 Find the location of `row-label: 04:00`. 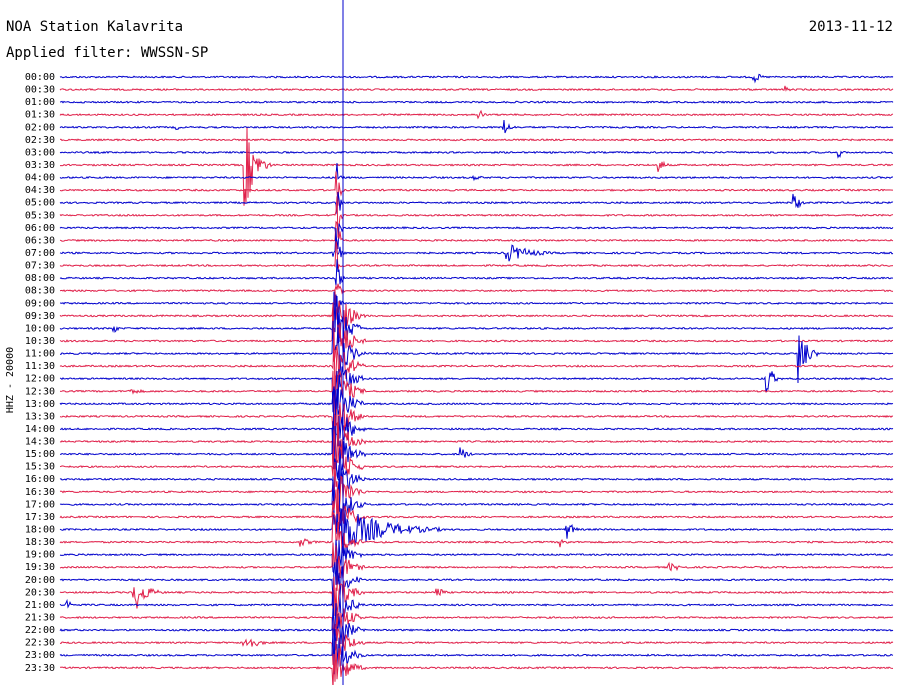

row-label: 04:00 is located at coordinates (40, 178).